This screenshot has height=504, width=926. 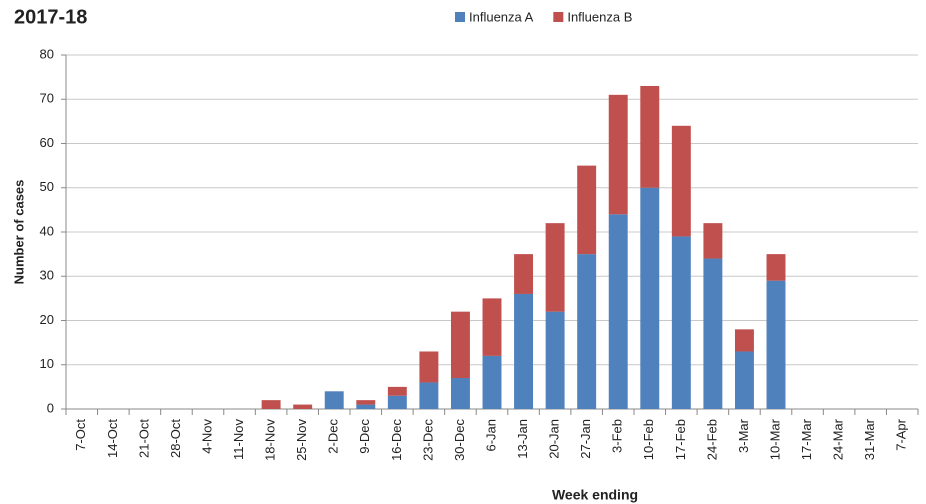 What do you see at coordinates (648, 439) in the screenshot?
I see `x-tick-label: 10-Feb` at bounding box center [648, 439].